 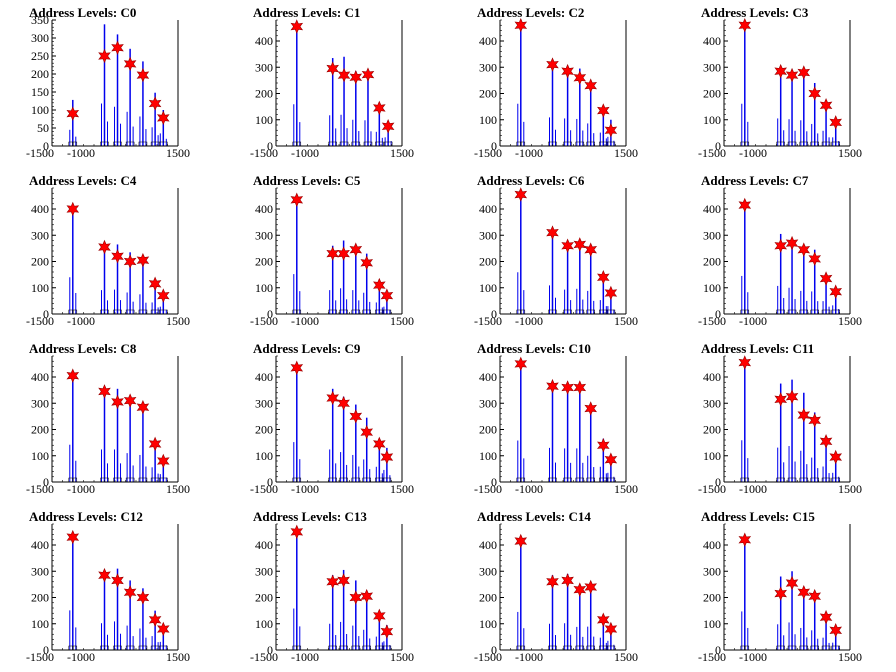 What do you see at coordinates (264, 41) in the screenshot?
I see `y-tick-label: 400` at bounding box center [264, 41].